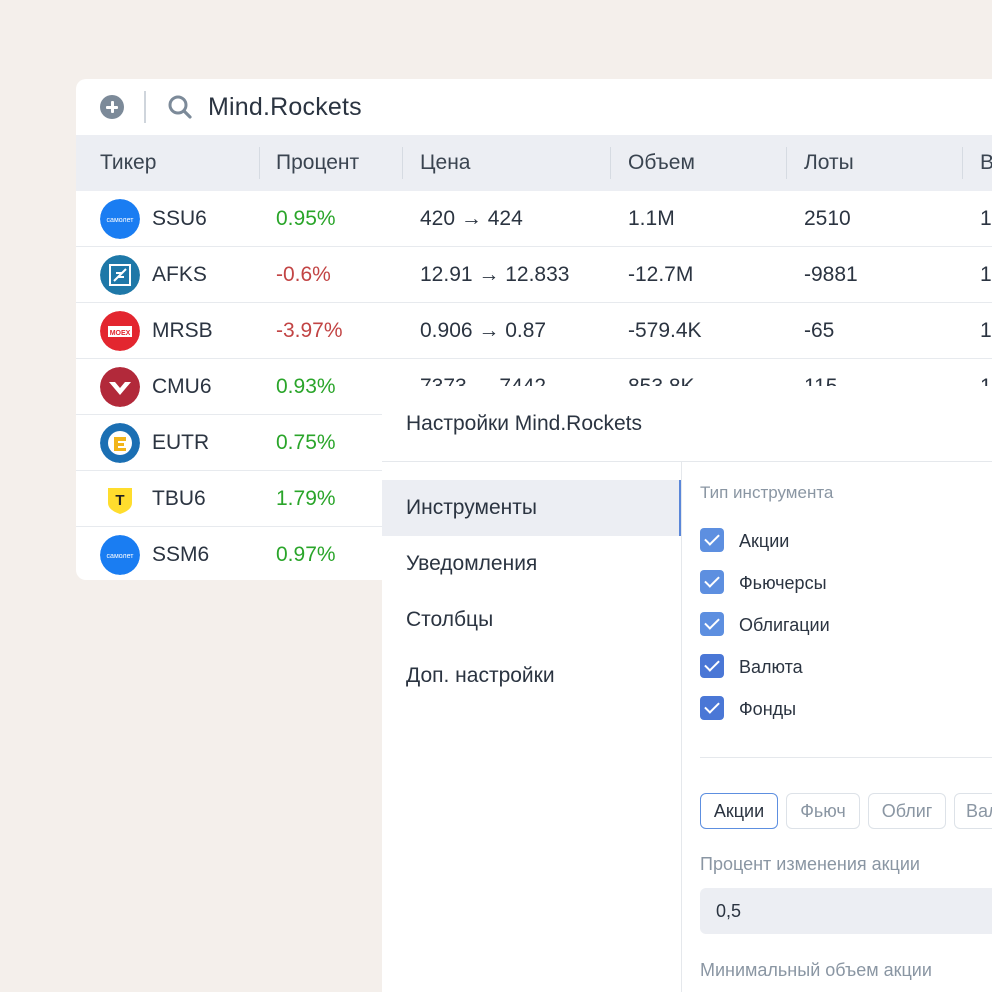  I want to click on tbank-logo: T, so click(120, 499).